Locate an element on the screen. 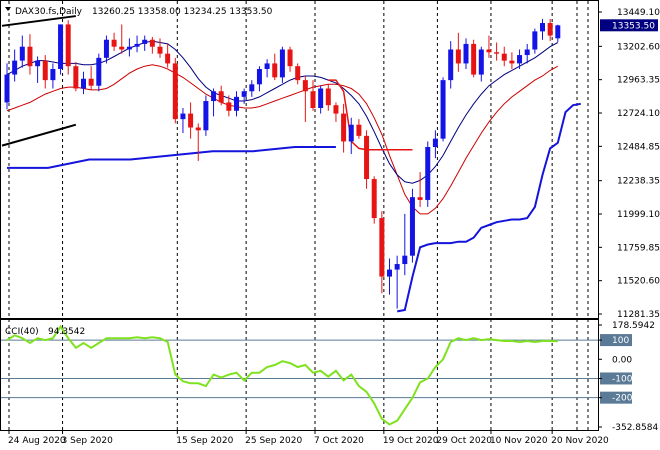 Image resolution: width=660 pixels, height=450 pixels. cci-axis: 178.5942 100 0.00 -100 -200 -352.8584 is located at coordinates (628, 377).